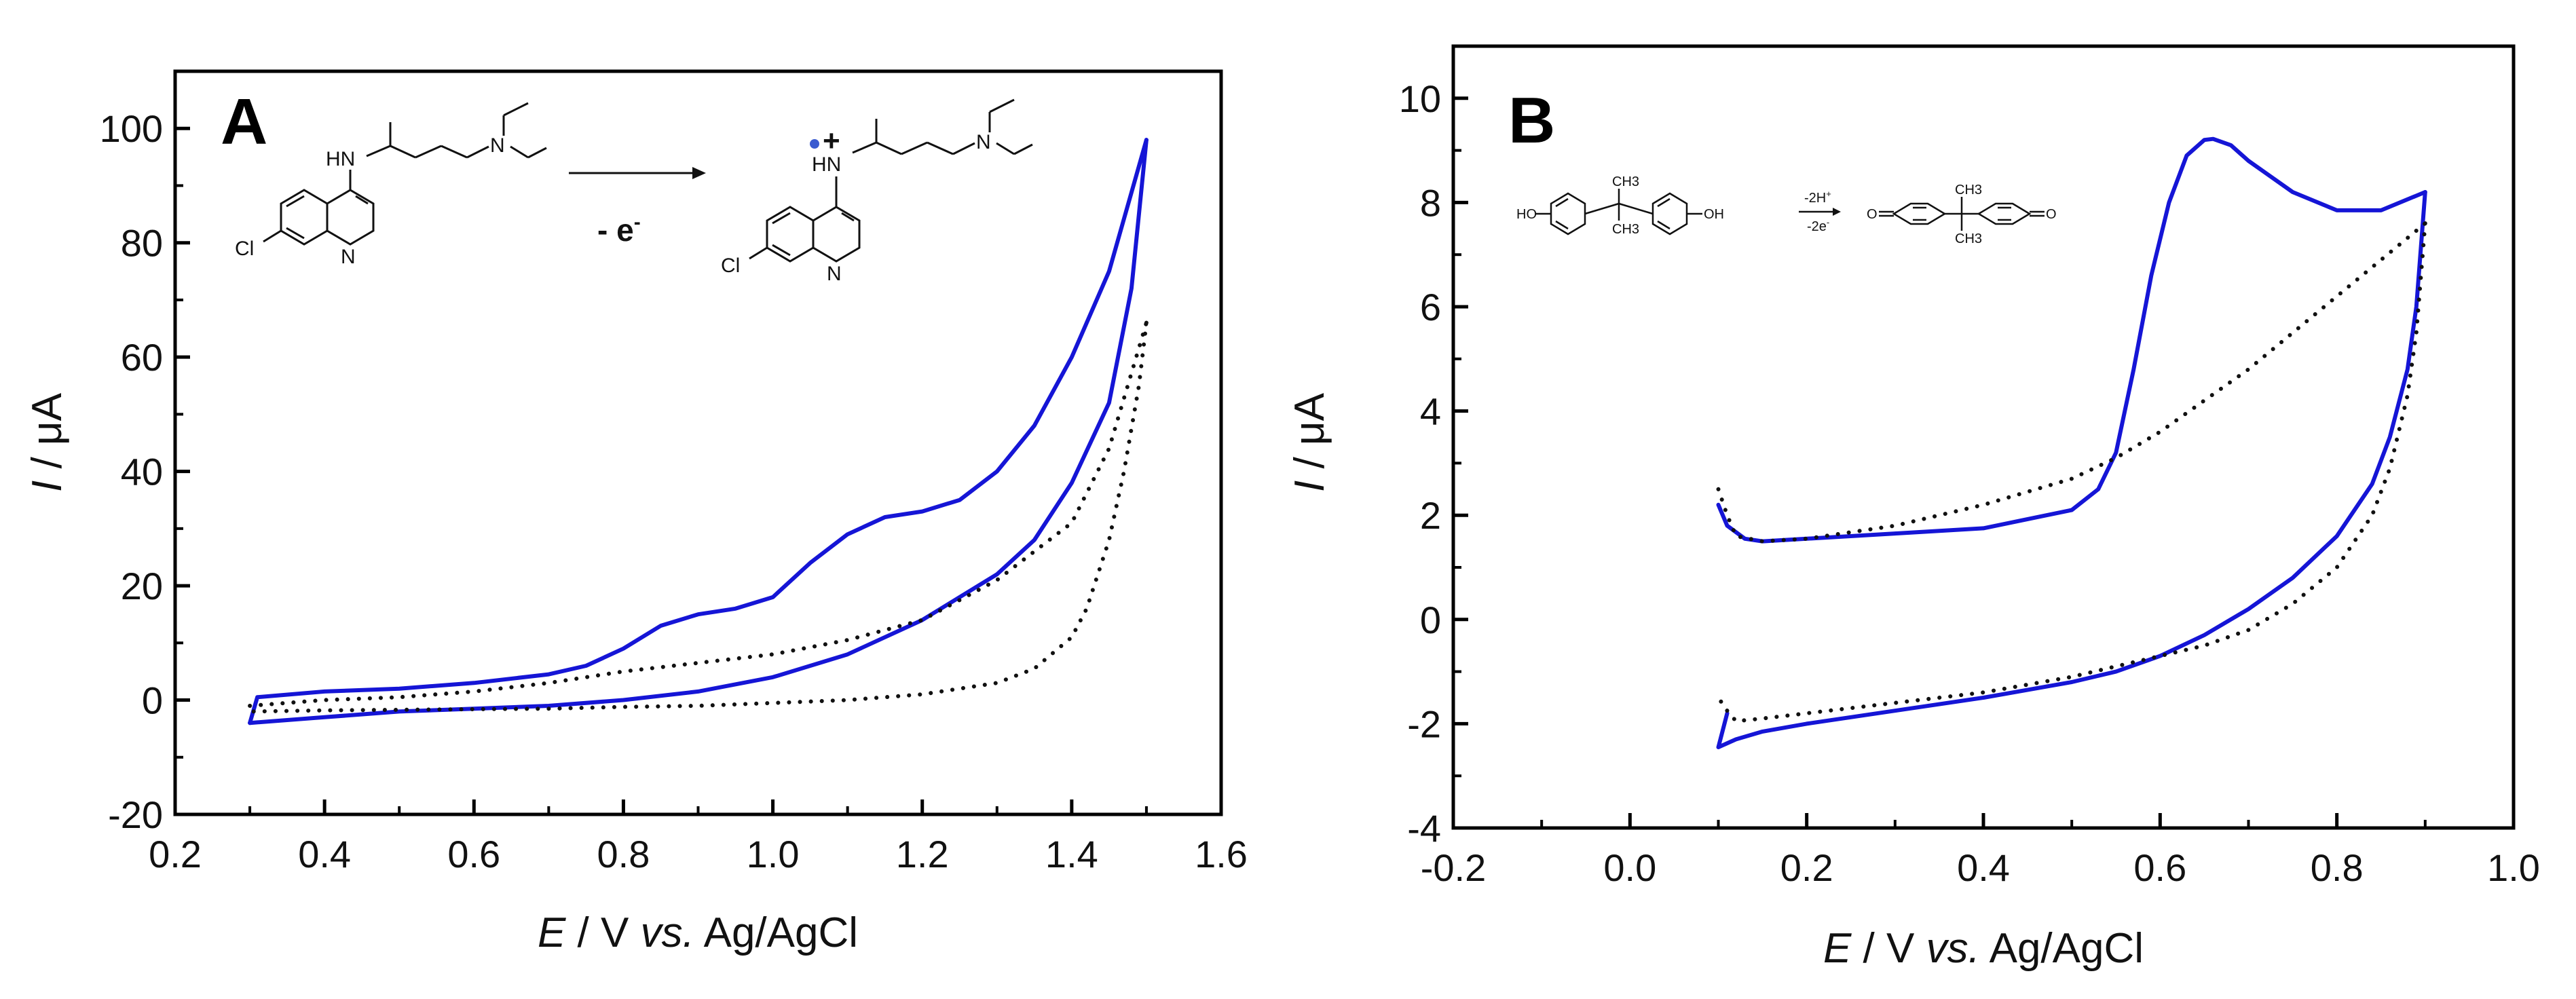 The image size is (2576, 999). I want to click on panel-b-y-tick-label: -2, so click(1424, 723).